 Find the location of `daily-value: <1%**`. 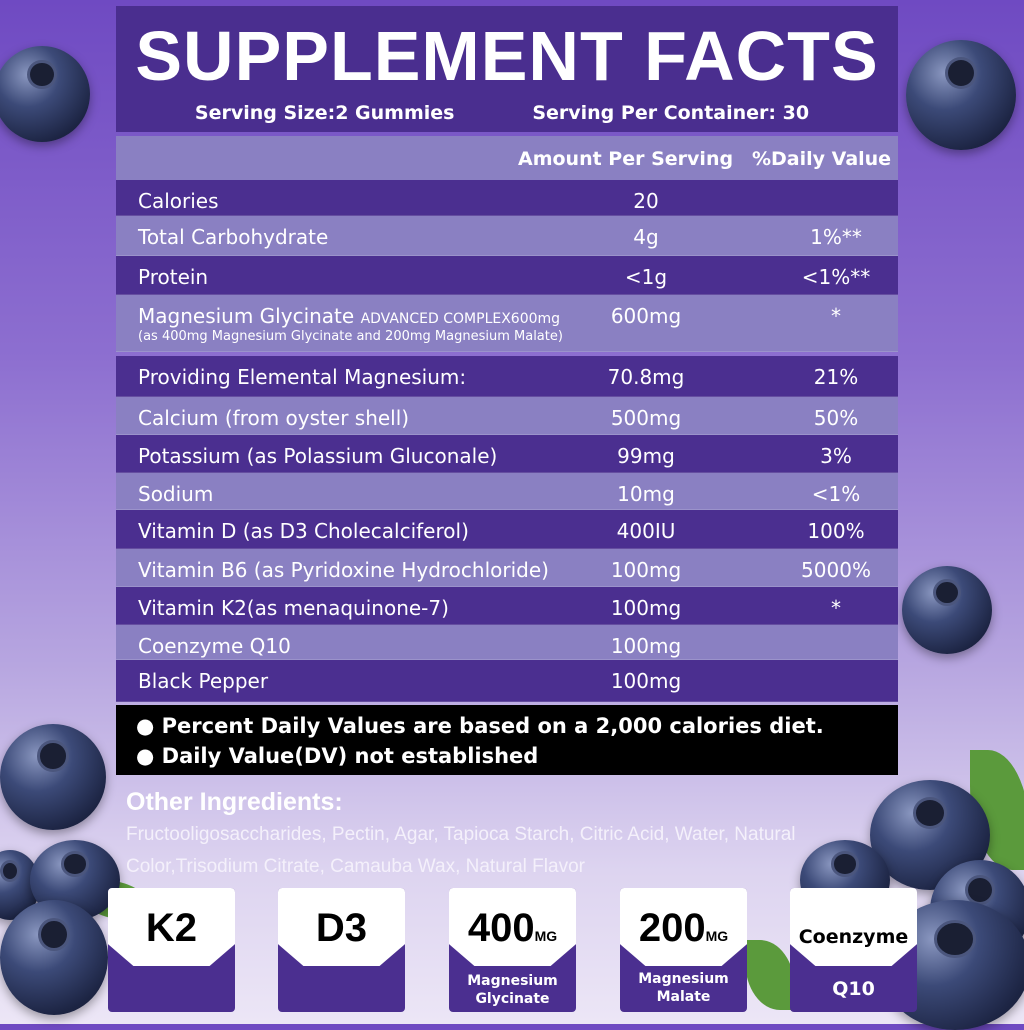

daily-value: <1%** is located at coordinates (836, 277).